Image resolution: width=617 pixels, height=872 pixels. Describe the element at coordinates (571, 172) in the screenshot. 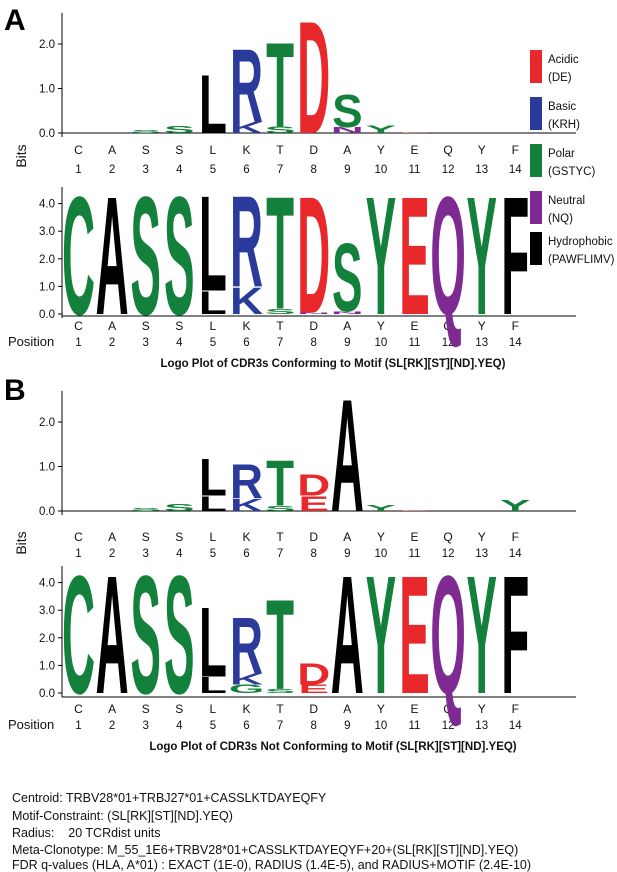

I see `legend-sub-polar: (GSTYC)` at that location.